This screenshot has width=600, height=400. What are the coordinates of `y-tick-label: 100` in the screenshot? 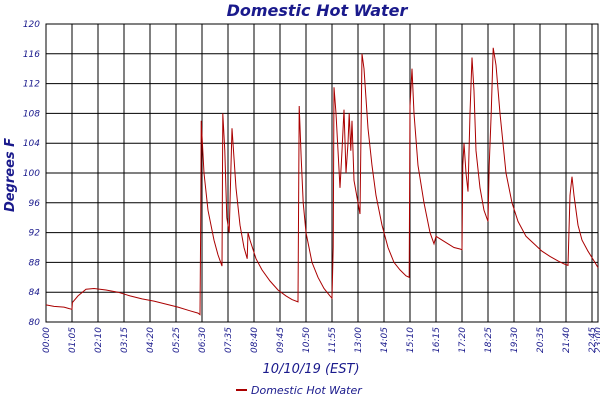 It's located at (31, 174).